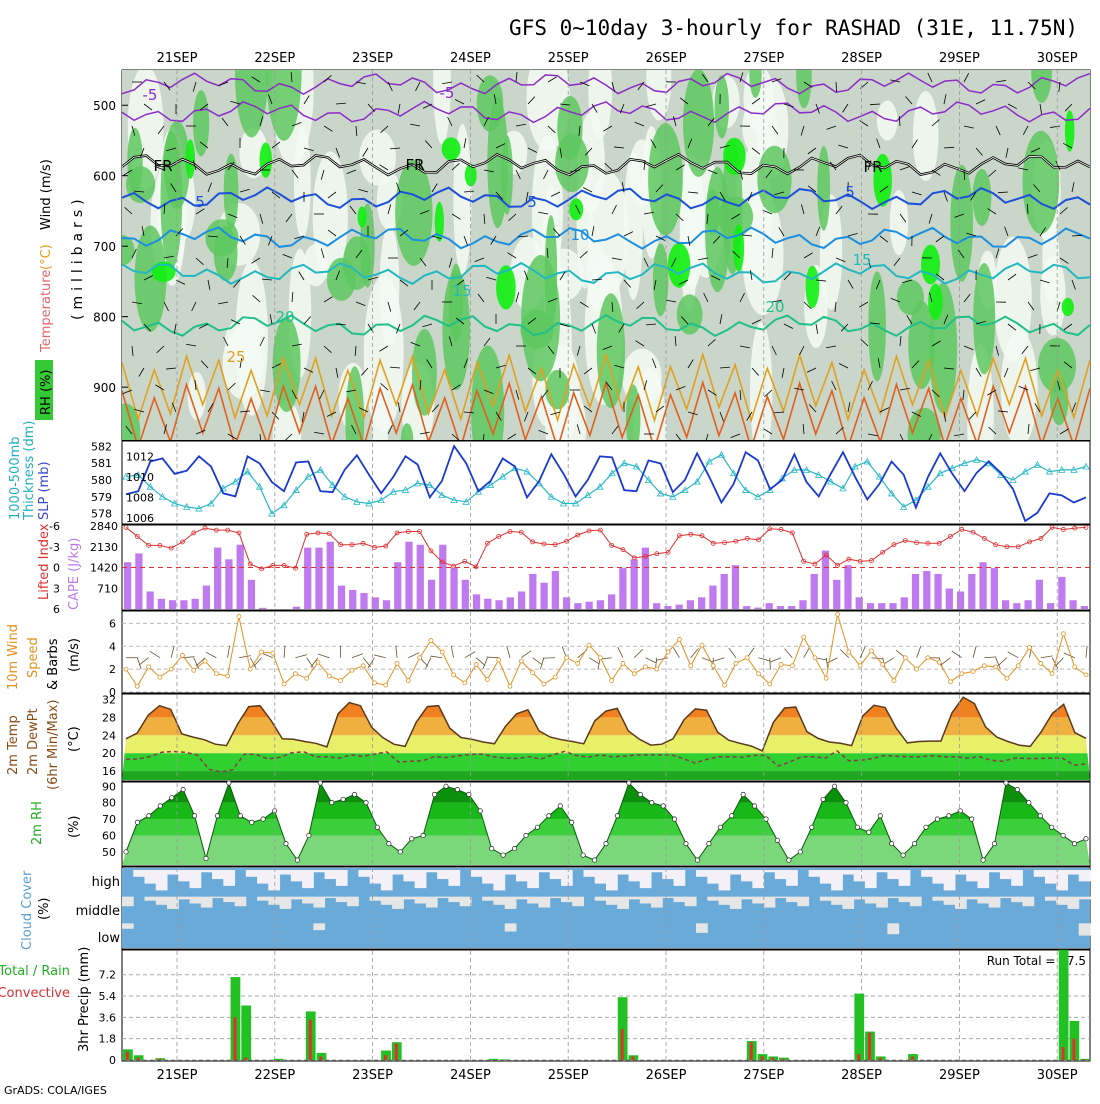 Image resolution: width=1100 pixels, height=1104 pixels. Describe the element at coordinates (46, 392) in the screenshot. I see `rh-label: RH (%)` at that location.